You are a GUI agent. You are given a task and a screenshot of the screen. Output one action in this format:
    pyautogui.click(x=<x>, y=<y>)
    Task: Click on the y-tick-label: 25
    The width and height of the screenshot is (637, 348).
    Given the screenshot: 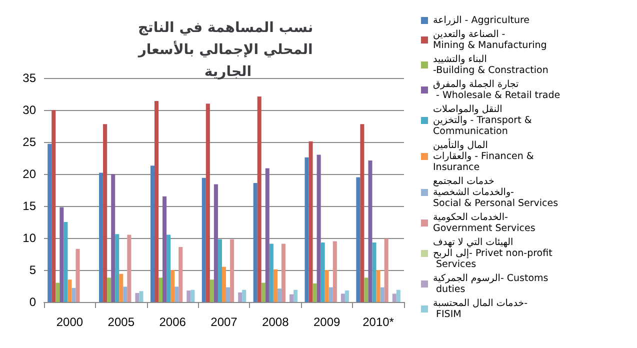 What is the action you would take?
    pyautogui.click(x=29, y=142)
    